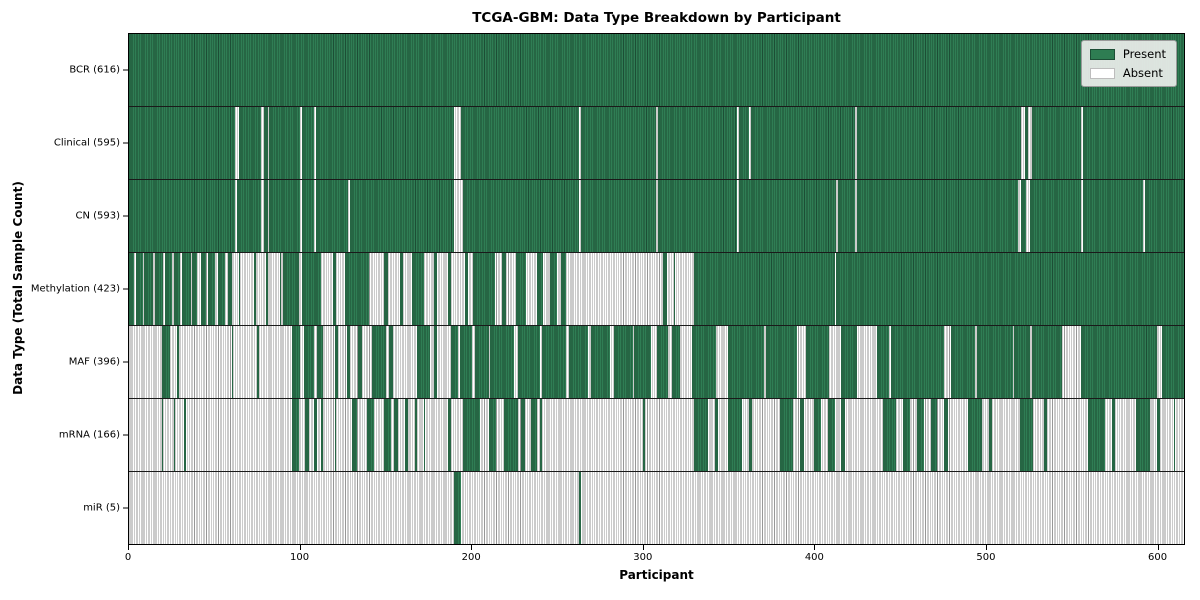 The height and width of the screenshot is (600, 1200). What do you see at coordinates (1128, 63) in the screenshot?
I see `legend: Present Absent` at bounding box center [1128, 63].